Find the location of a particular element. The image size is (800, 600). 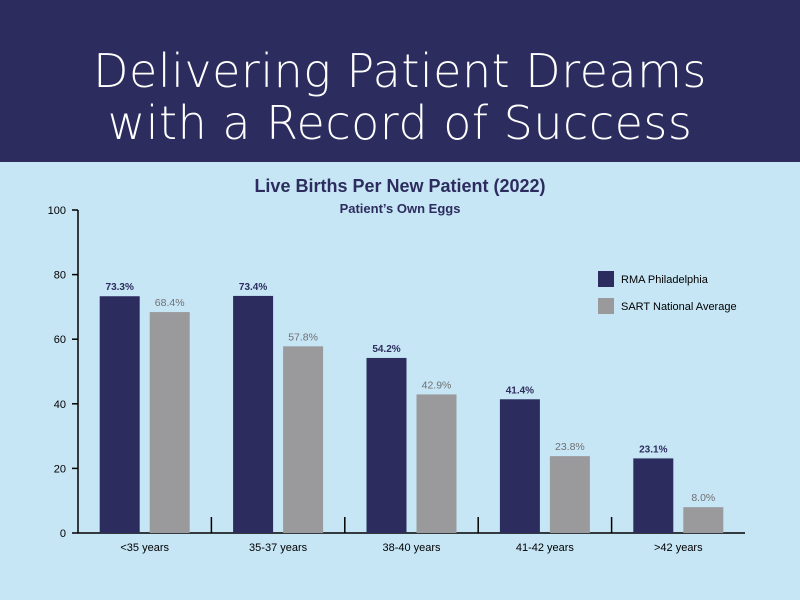

x-tick-label: 41-42 years is located at coordinates (545, 548).